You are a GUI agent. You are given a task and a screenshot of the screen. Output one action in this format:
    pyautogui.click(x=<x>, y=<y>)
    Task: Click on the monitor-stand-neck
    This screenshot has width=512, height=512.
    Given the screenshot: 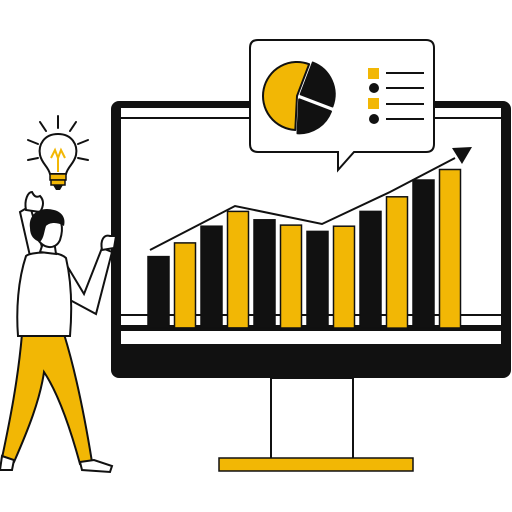 What is the action you would take?
    pyautogui.click(x=312, y=419)
    